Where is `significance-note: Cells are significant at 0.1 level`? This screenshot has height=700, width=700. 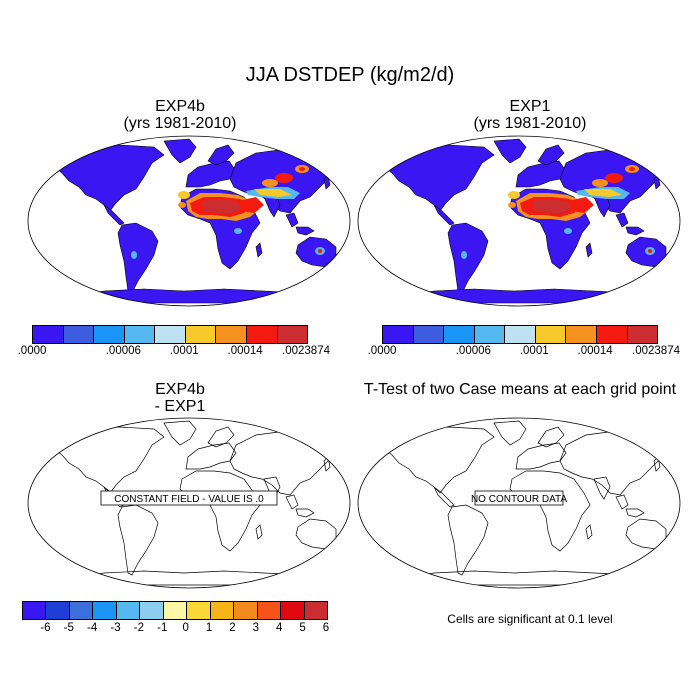
significance-note: Cells are significant at 0.1 level is located at coordinates (530, 619).